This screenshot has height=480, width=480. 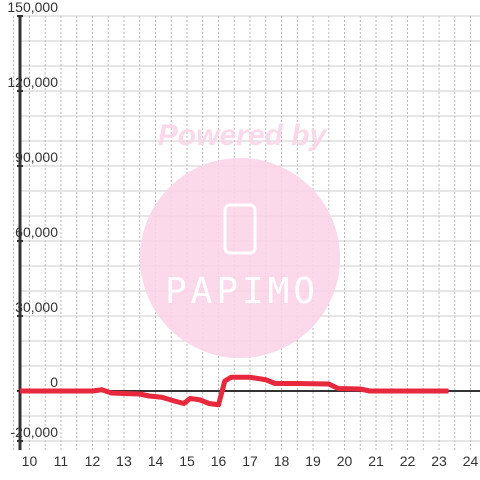 I want to click on x-tick-label: 17, so click(x=250, y=461).